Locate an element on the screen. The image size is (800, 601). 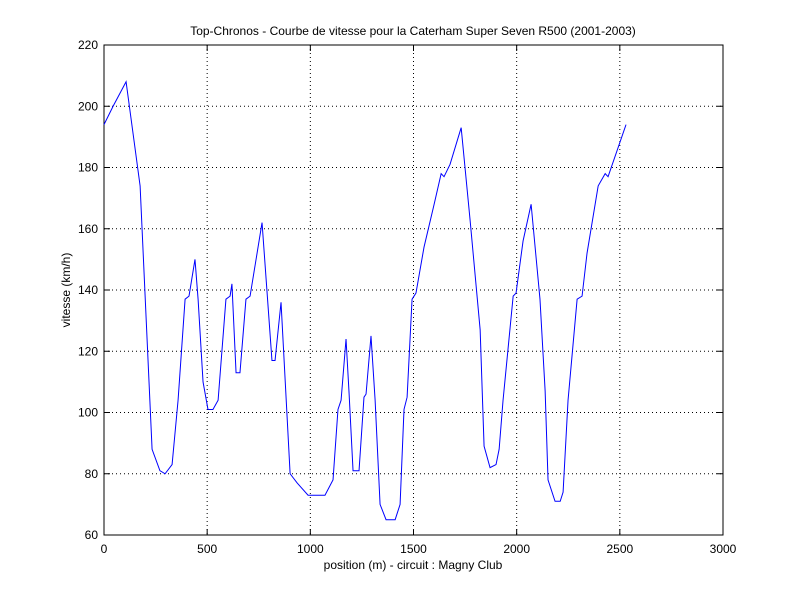
x-tick-label: 1500 is located at coordinates (413, 549).